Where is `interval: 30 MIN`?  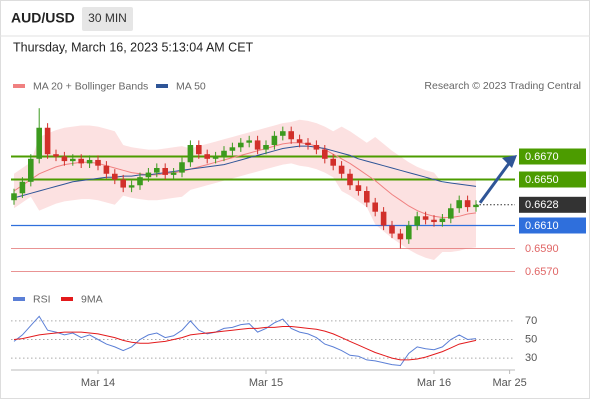 interval: 30 MIN is located at coordinates (107, 18).